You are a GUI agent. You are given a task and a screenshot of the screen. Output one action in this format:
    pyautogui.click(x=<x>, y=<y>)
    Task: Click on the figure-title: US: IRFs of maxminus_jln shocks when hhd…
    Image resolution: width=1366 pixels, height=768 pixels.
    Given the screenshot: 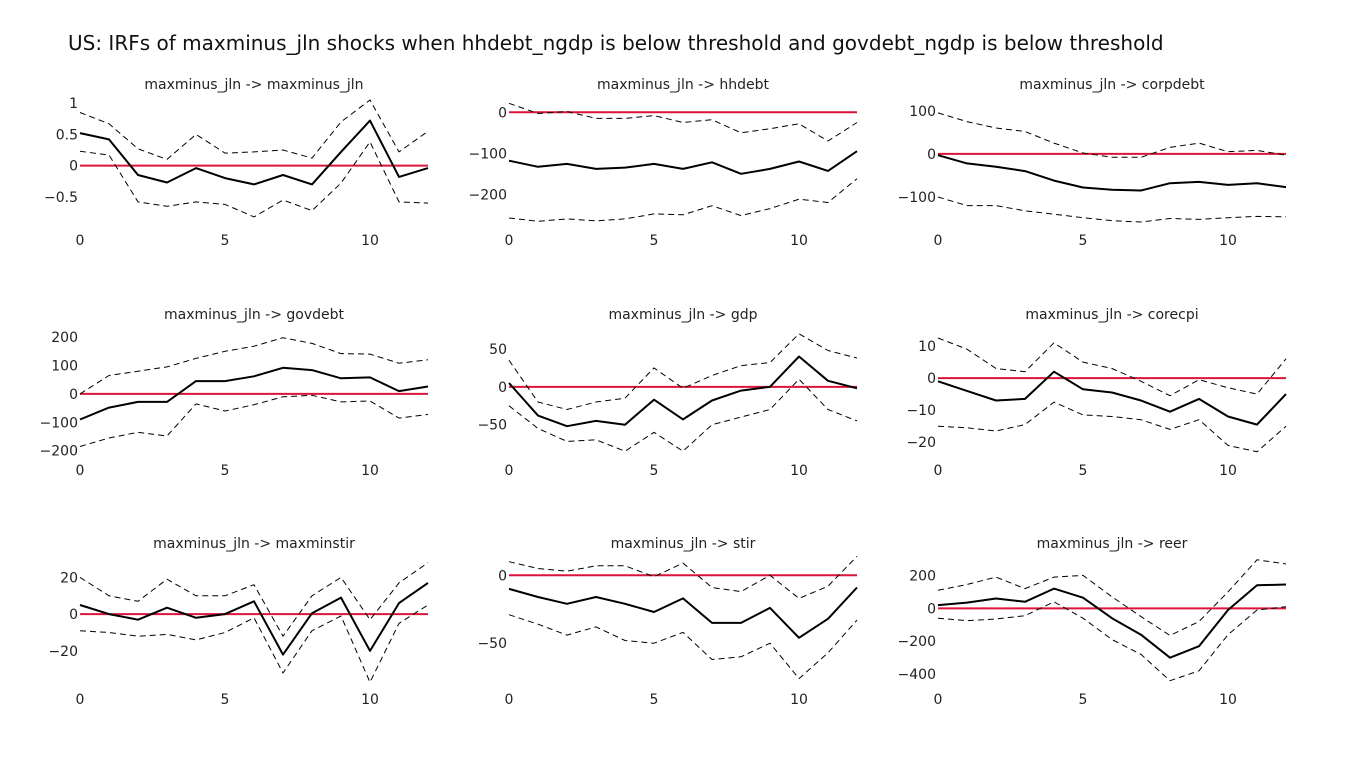 What is the action you would take?
    pyautogui.click(x=616, y=43)
    